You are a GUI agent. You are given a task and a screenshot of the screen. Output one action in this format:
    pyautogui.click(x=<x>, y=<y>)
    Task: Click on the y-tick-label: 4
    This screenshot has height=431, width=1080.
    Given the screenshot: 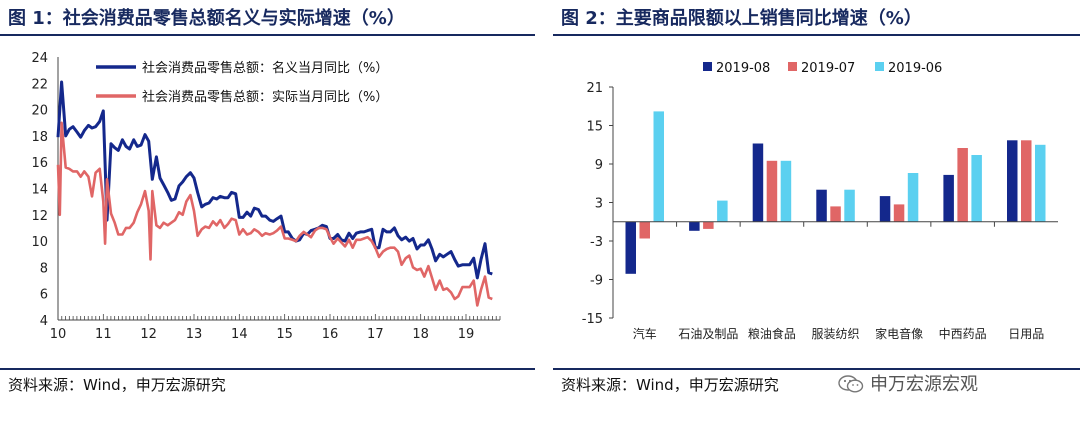 What is the action you would take?
    pyautogui.click(x=44, y=321)
    